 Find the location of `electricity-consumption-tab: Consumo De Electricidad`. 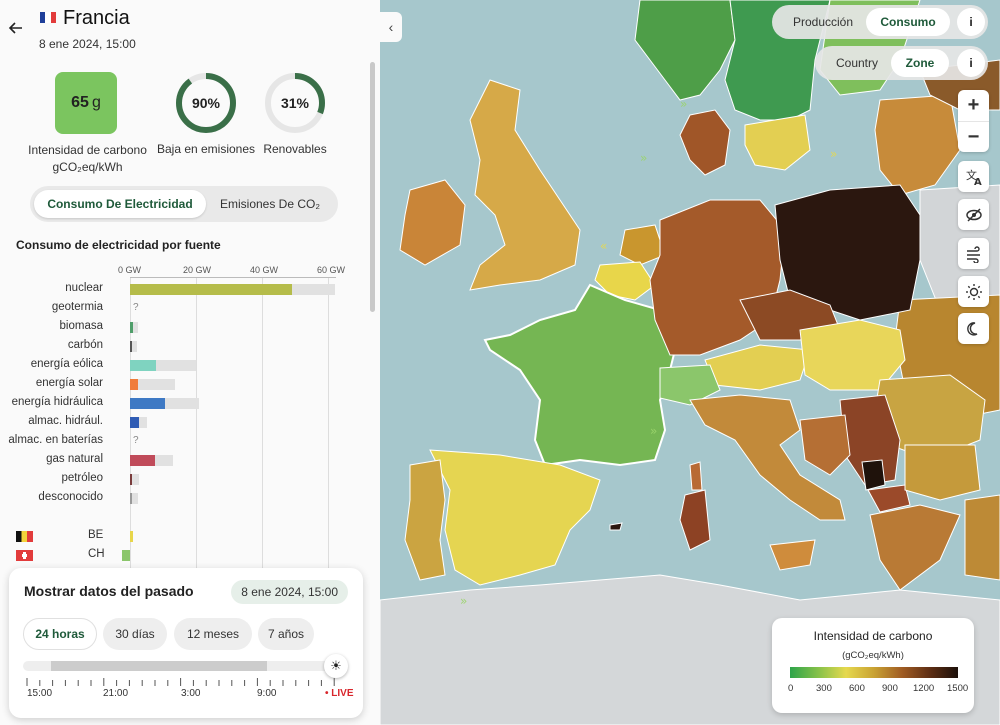

electricity-consumption-tab: Consumo De Electricidad is located at coordinates (120, 204).